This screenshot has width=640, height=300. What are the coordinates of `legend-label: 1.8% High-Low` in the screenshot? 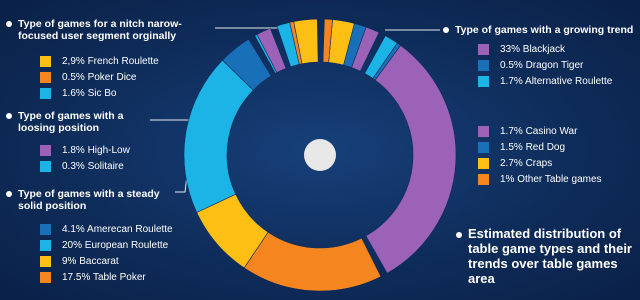 It's located at (96, 150).